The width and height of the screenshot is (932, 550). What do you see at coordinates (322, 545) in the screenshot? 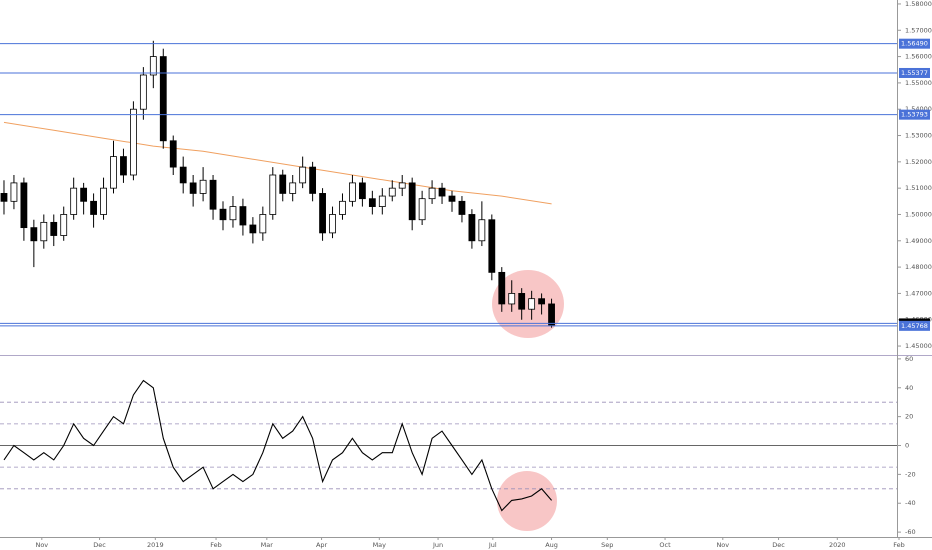
I see `x-tick-label: Apr` at bounding box center [322, 545].